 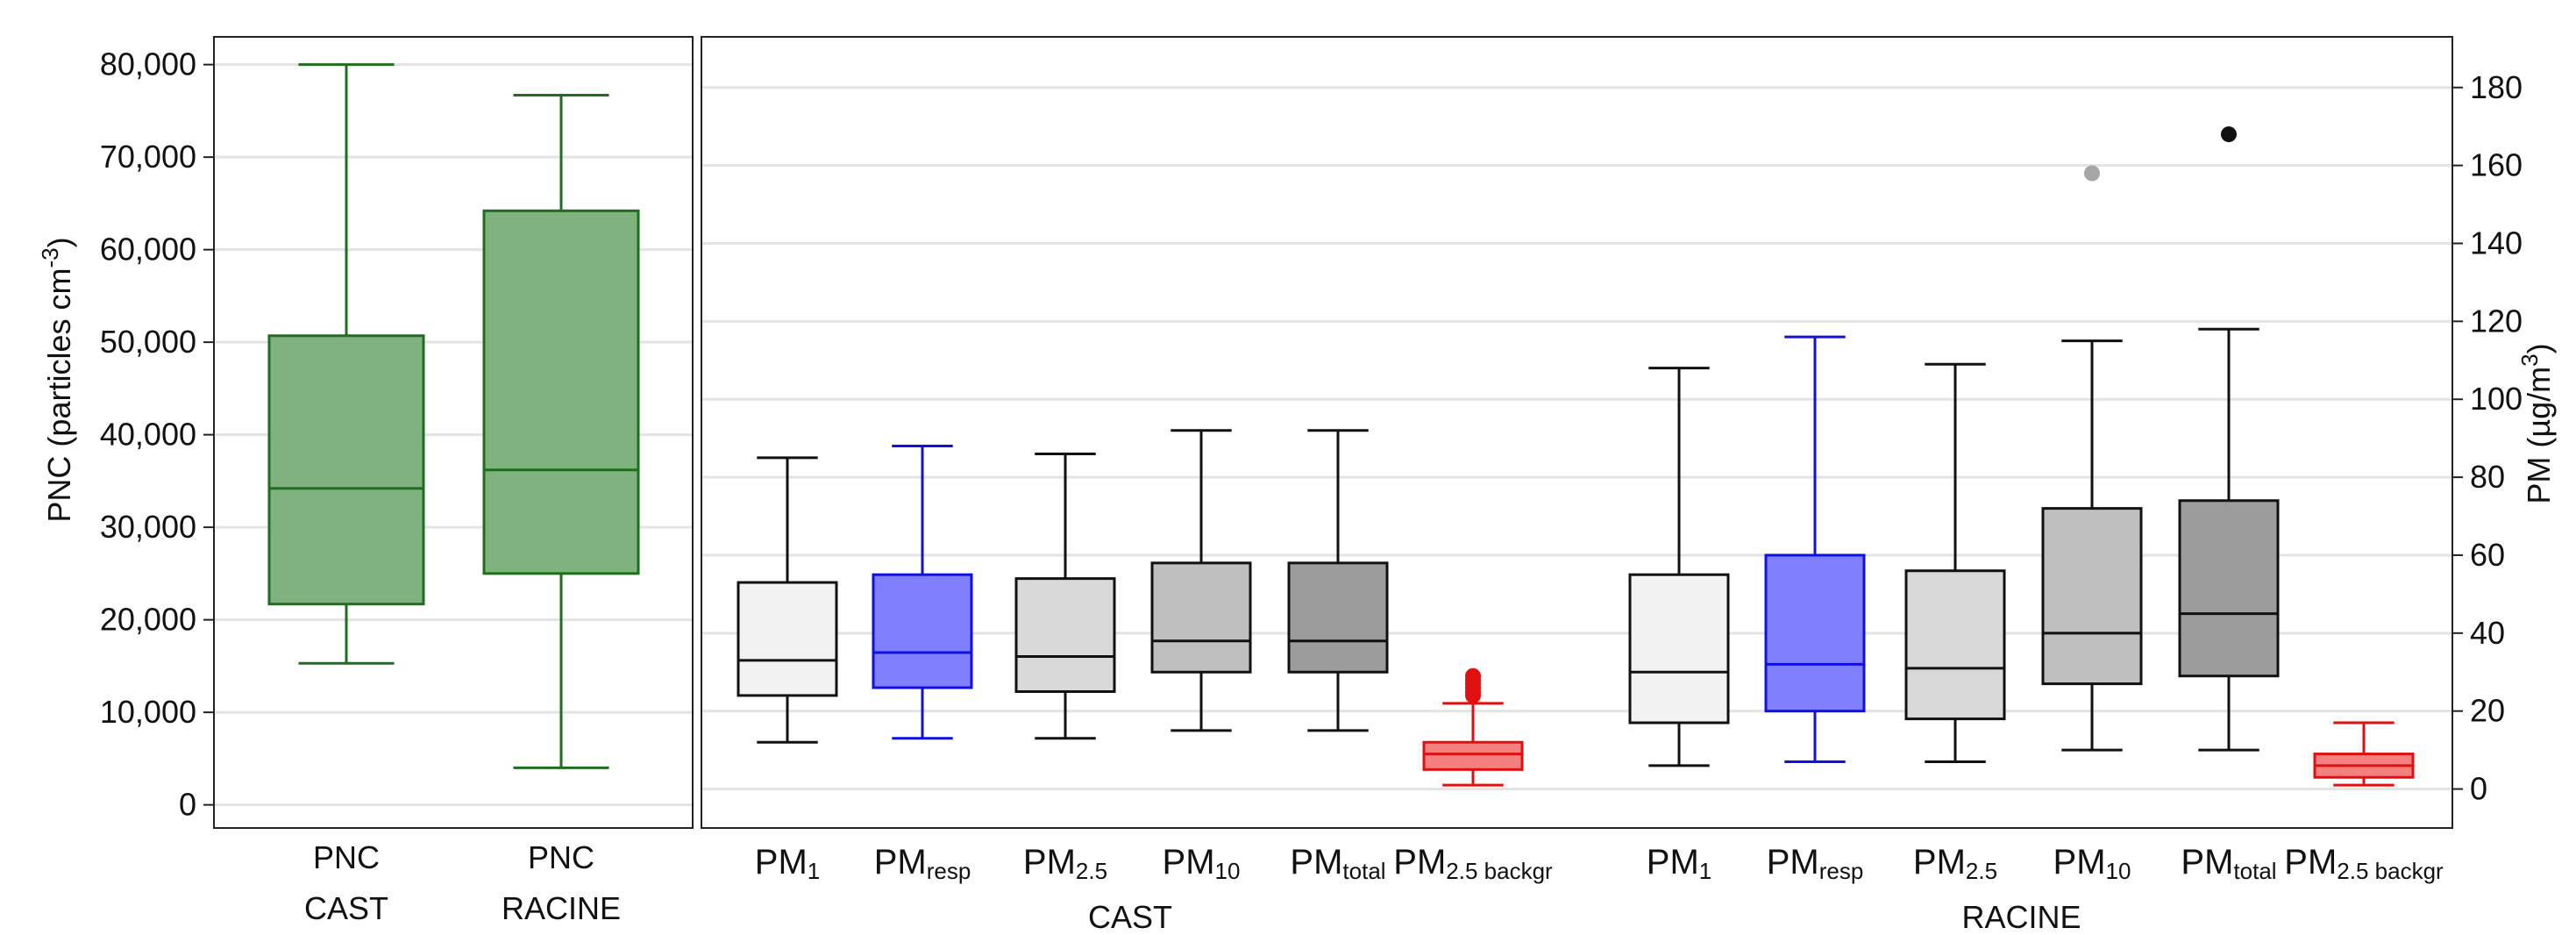 I want to click on pm-box-10-outlier, so click(x=2092, y=173).